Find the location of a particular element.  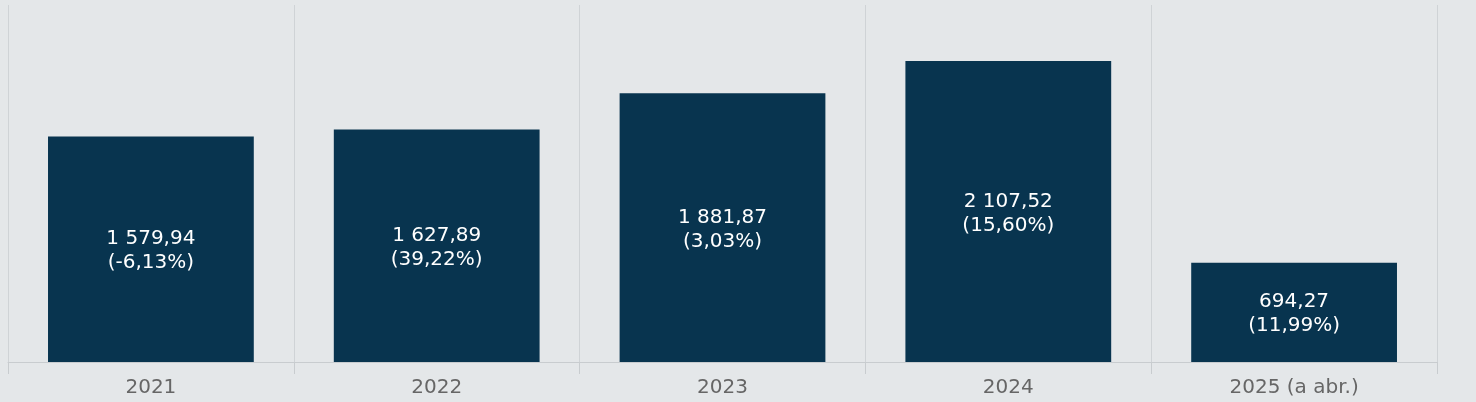

x-tick-label: 2021 is located at coordinates (151, 386).